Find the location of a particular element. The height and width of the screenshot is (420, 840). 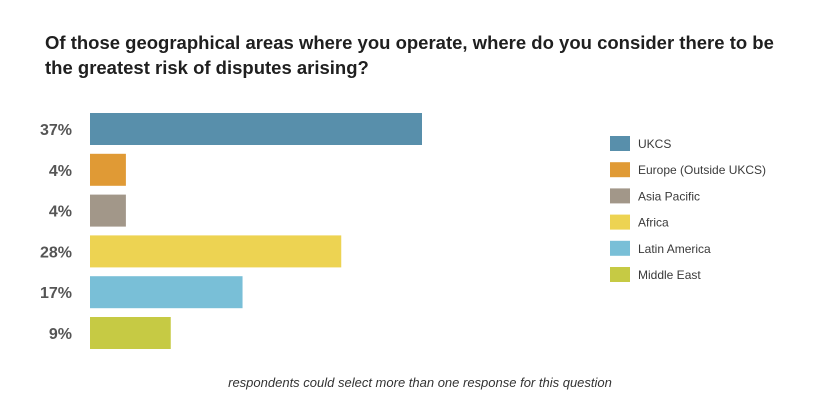

value-labels-group: 37% 4% 4% 28% 17% 9% is located at coordinates (56, 232).